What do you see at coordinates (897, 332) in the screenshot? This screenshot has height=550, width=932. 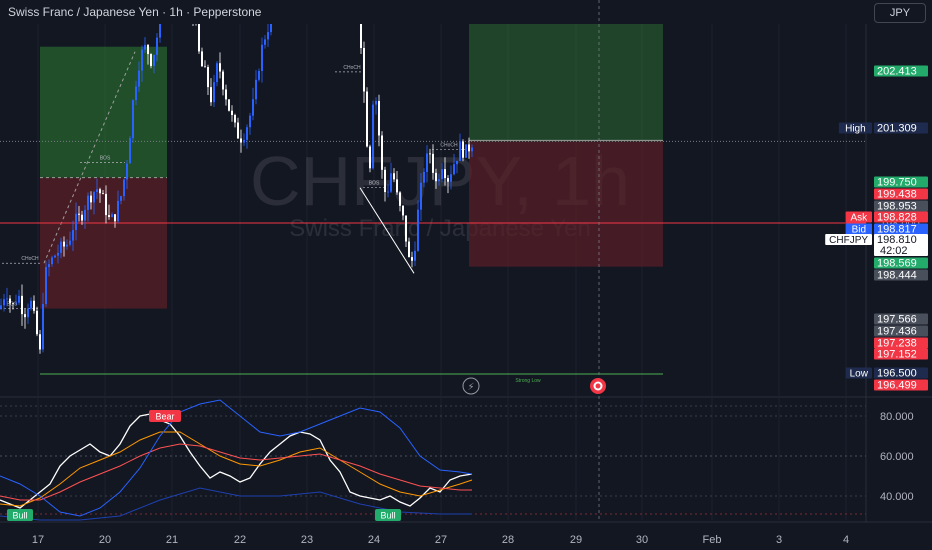 I see `price-label-value: 197.436` at bounding box center [897, 332].